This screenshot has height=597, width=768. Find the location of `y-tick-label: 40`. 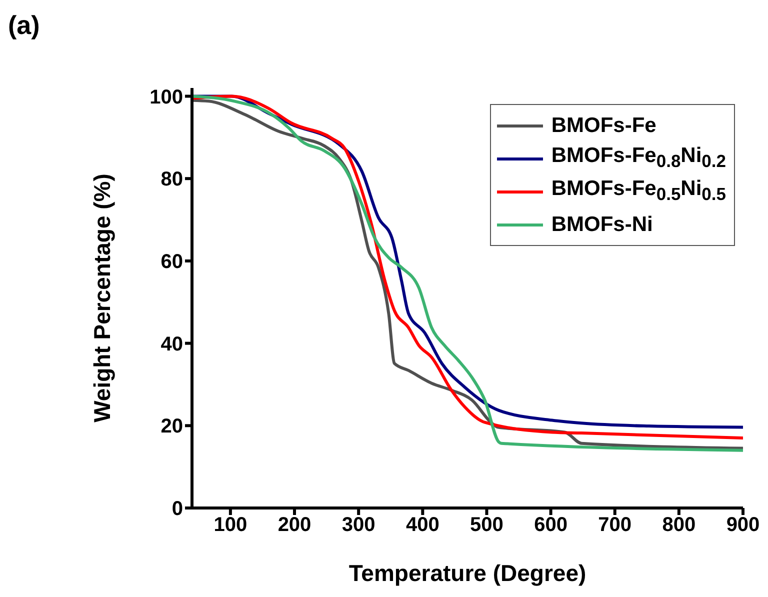

y-tick-label: 40 is located at coordinates (171, 344).